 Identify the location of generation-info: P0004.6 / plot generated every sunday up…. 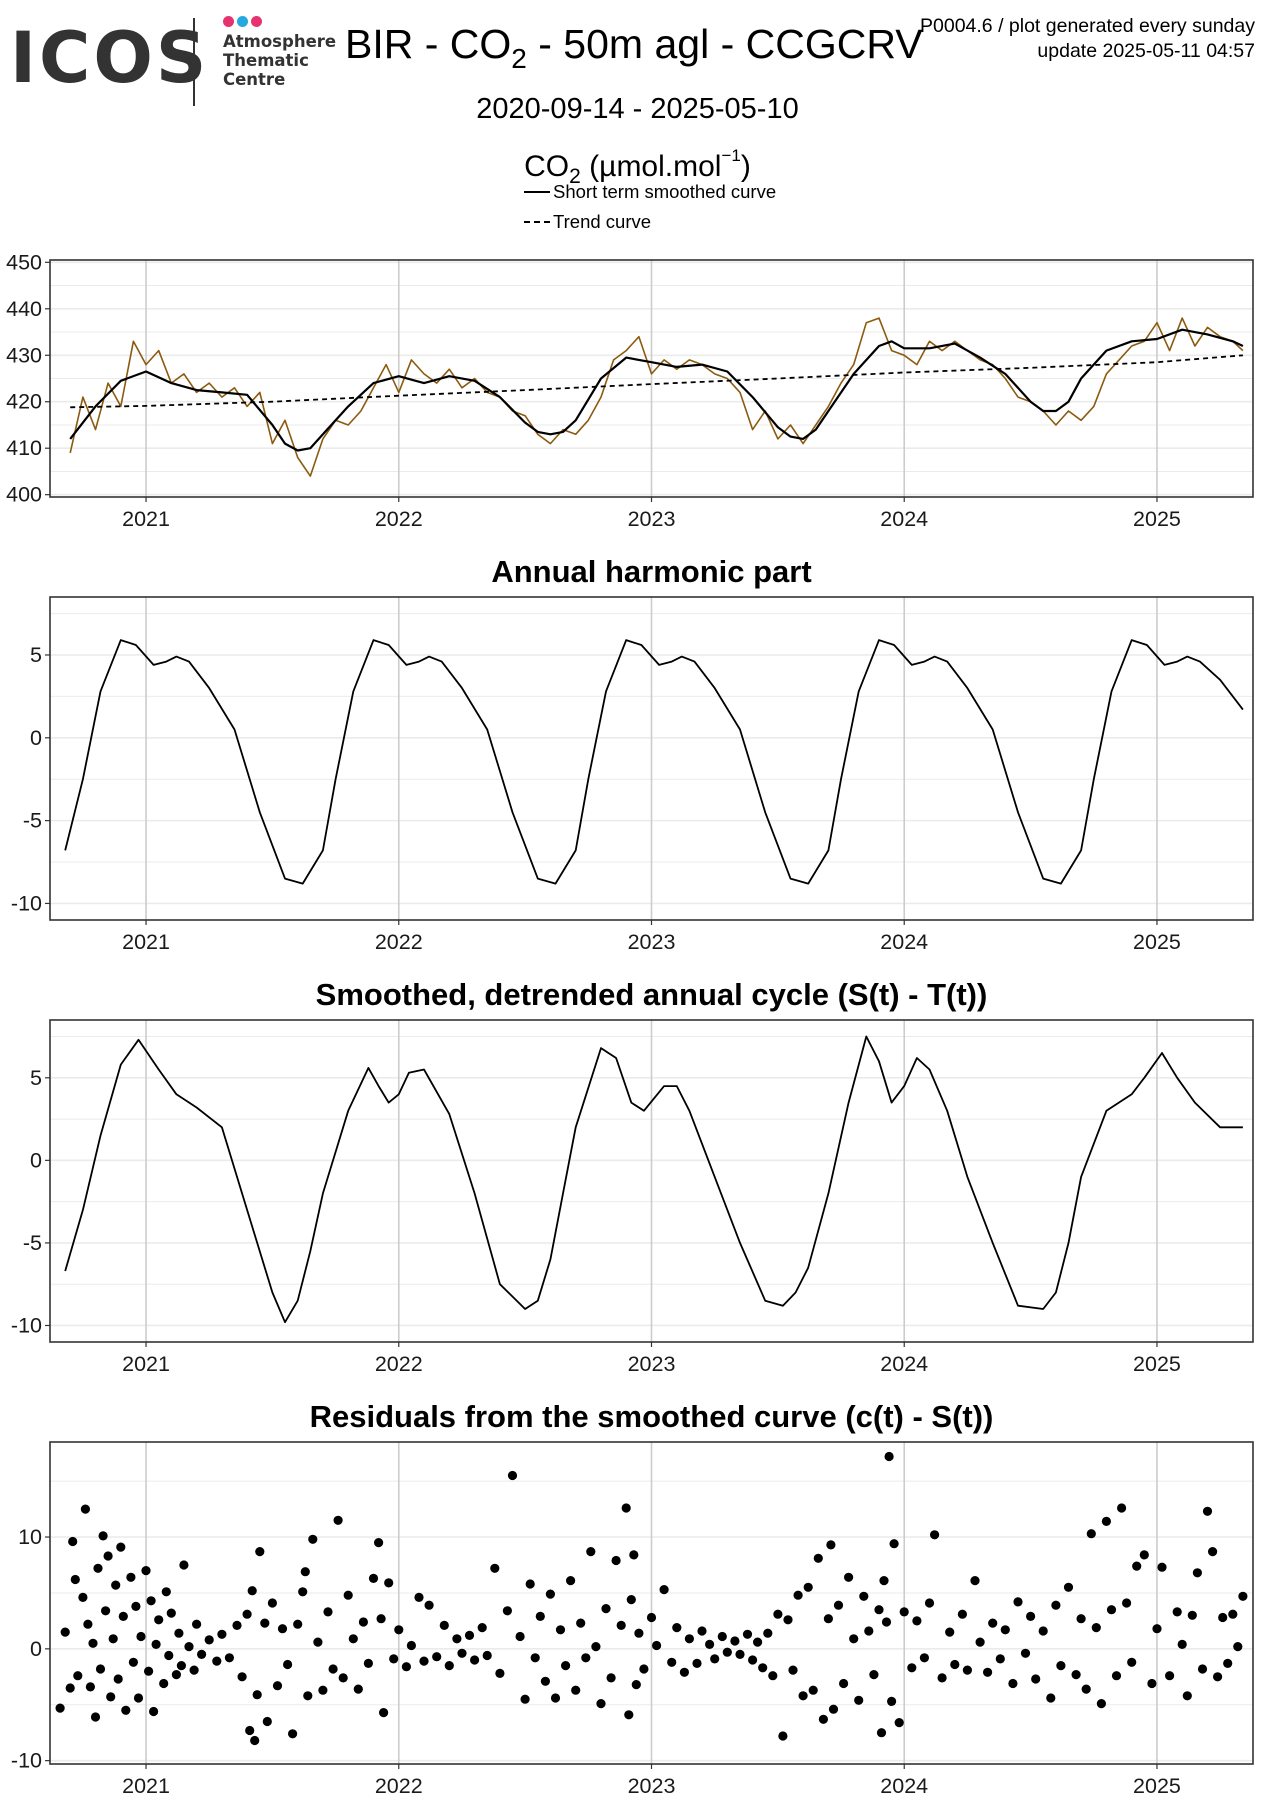
(1087, 39).